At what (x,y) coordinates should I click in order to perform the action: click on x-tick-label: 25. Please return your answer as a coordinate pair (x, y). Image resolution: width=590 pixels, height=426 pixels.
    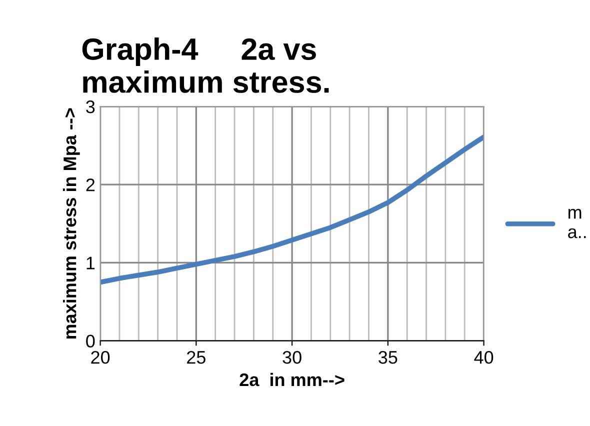
    Looking at the image, I should click on (196, 357).